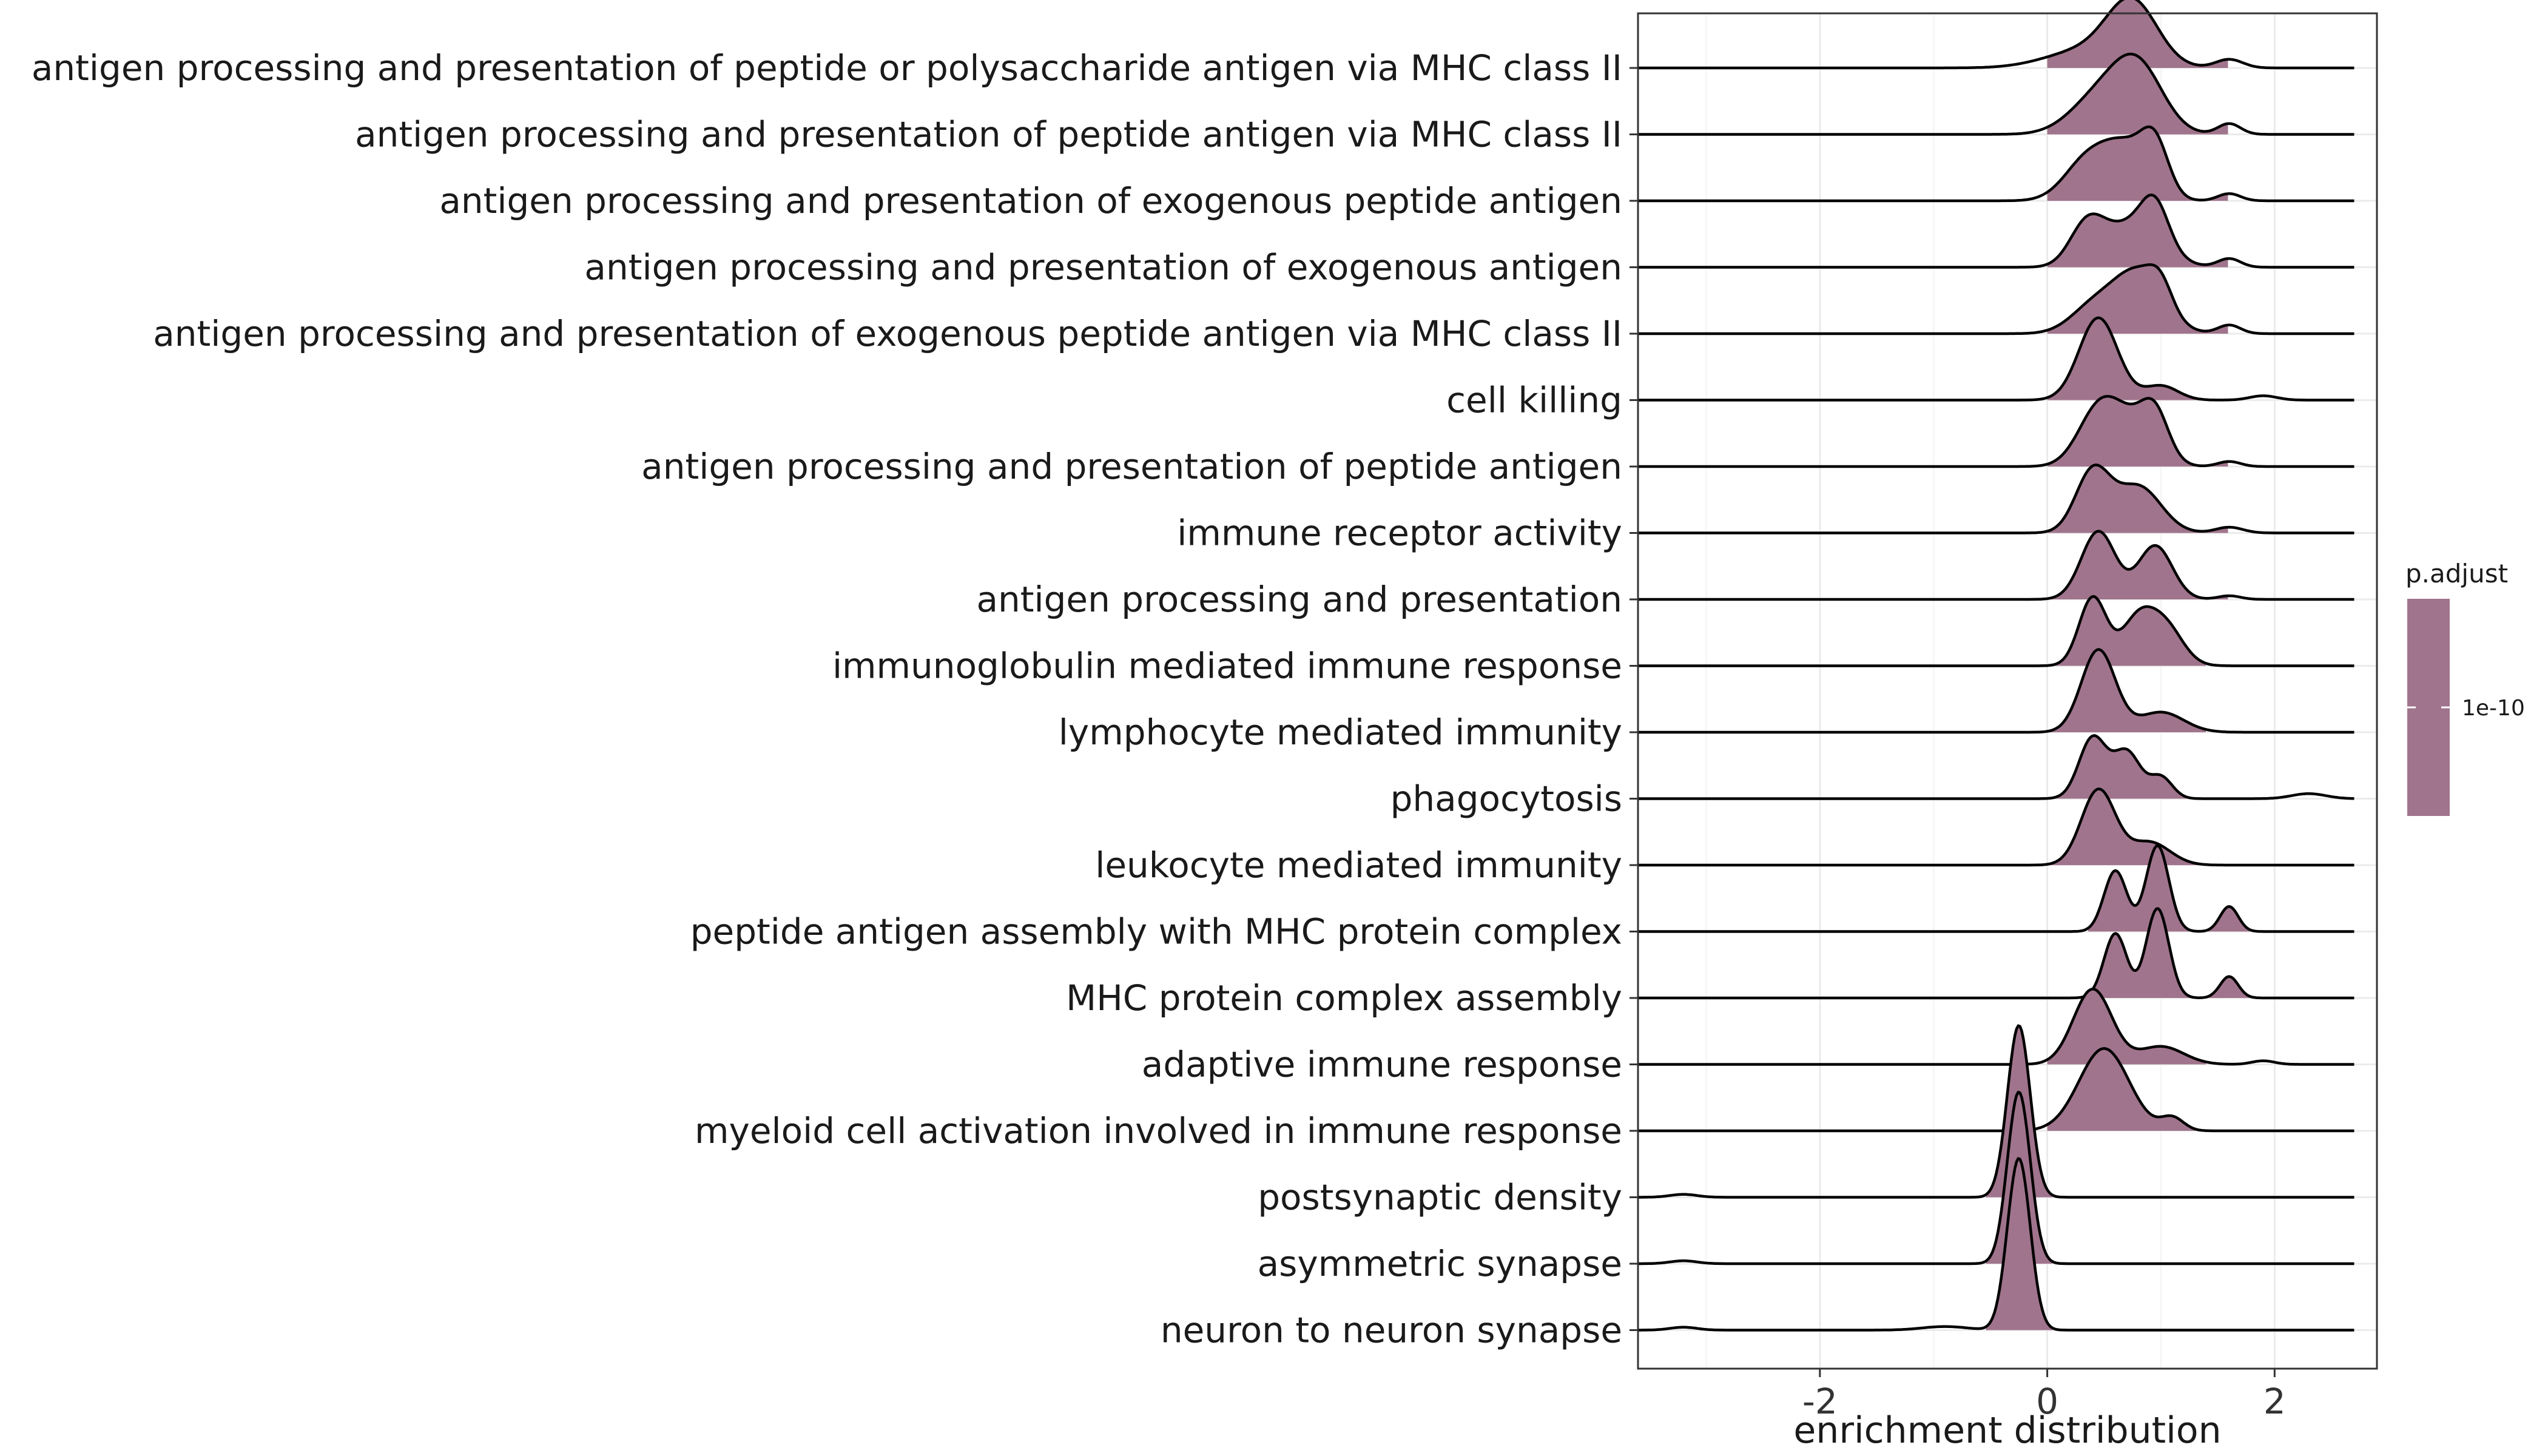 The image size is (2548, 1456). Describe the element at coordinates (1534, 400) in the screenshot. I see `category-label: cell killing` at that location.